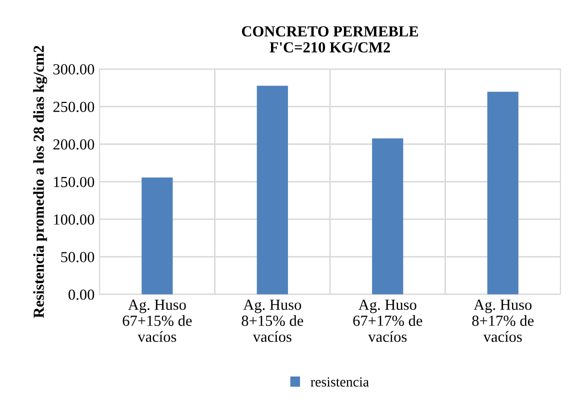  I want to click on y-axis-title: Resistencia promedio a los 28 dias kg/cm2, so click(40, 182).